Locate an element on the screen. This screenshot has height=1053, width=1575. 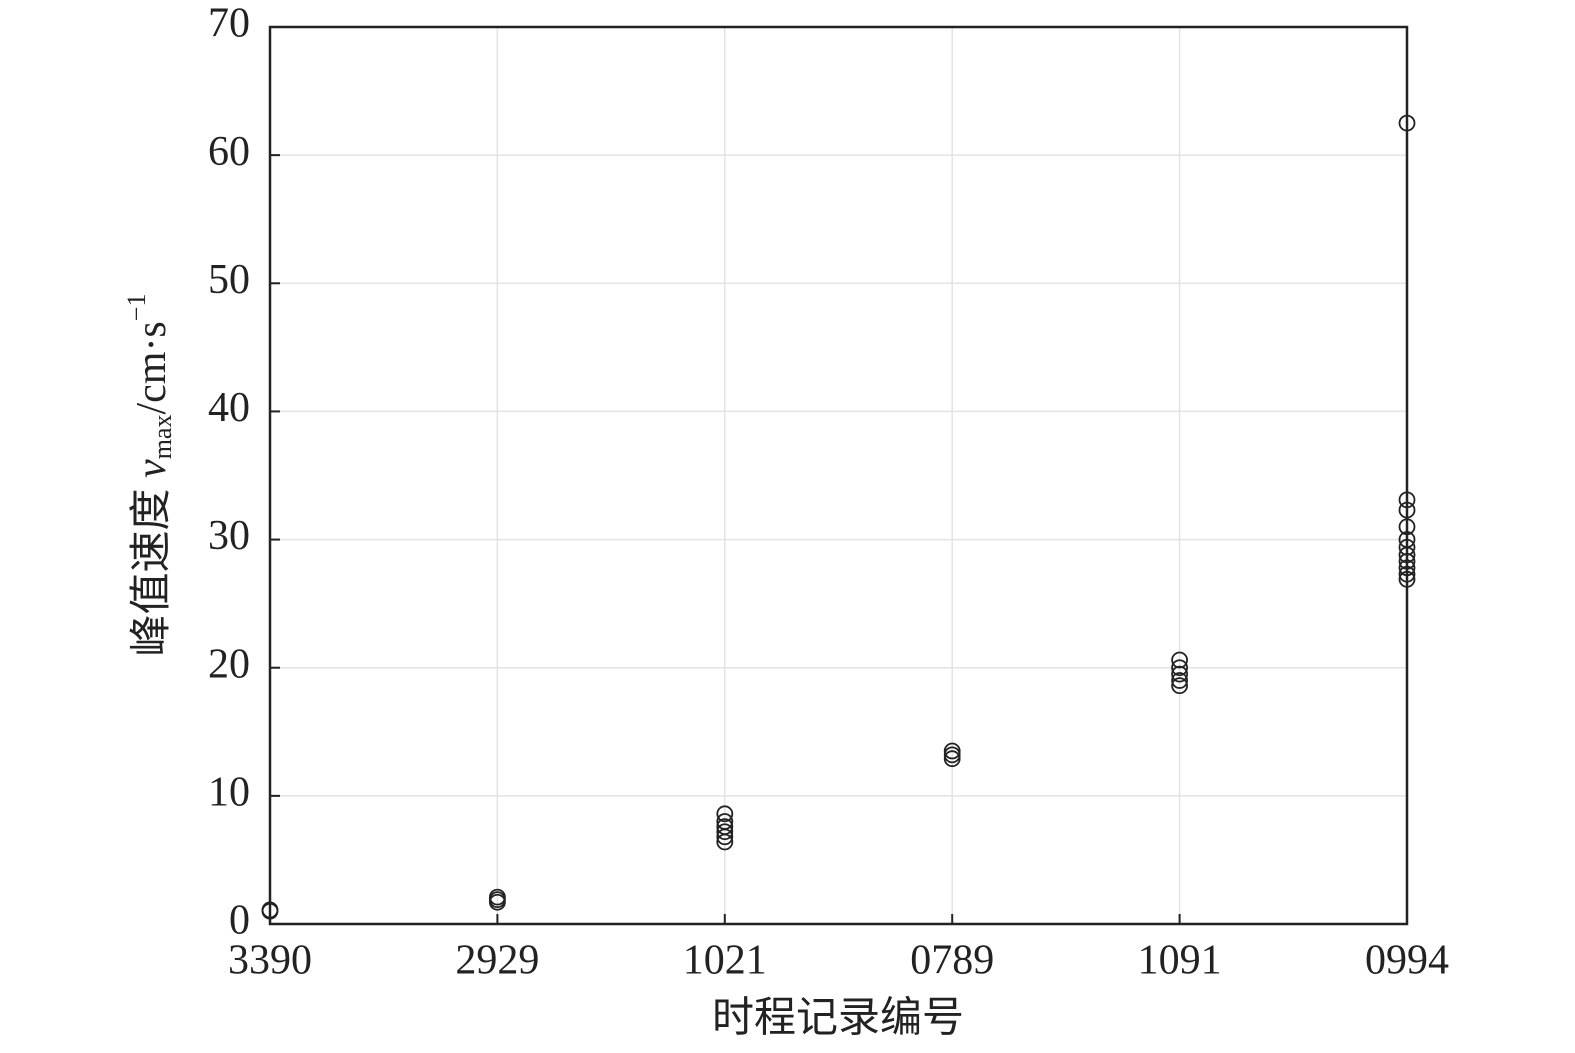
y-tick-label: 40 is located at coordinates (229, 408).